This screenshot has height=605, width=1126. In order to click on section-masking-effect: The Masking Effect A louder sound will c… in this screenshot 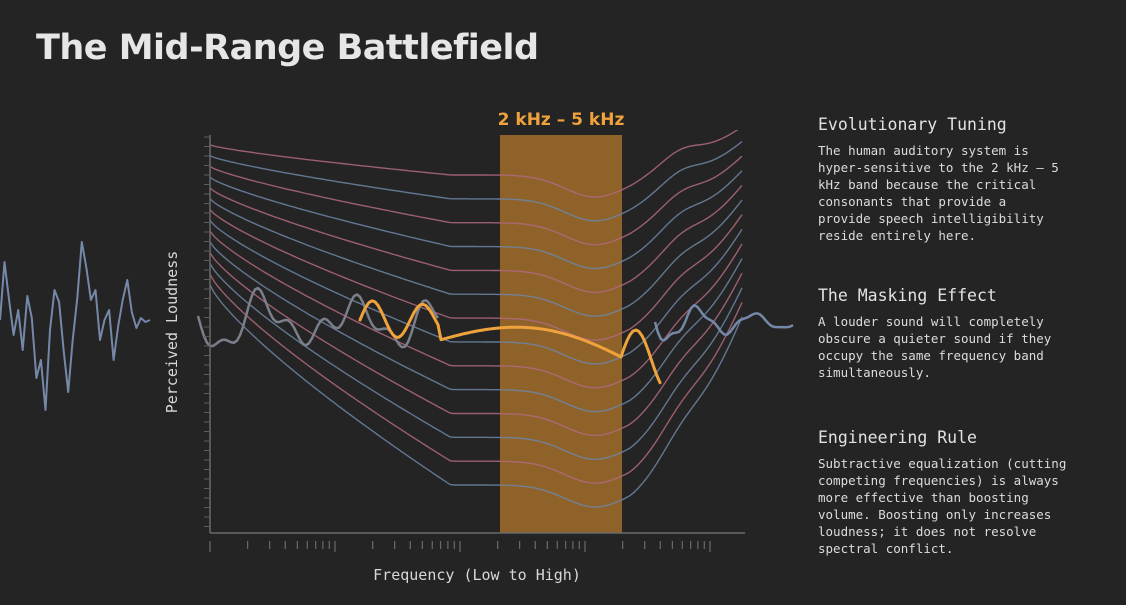, I will do `click(968, 333)`.